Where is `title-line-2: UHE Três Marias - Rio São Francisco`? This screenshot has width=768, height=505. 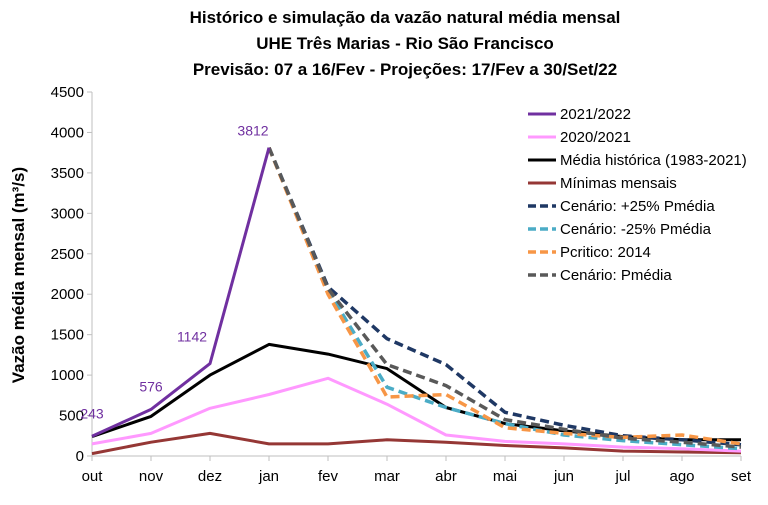
title-line-2: UHE Três Marias - Rio São Francisco is located at coordinates (405, 43).